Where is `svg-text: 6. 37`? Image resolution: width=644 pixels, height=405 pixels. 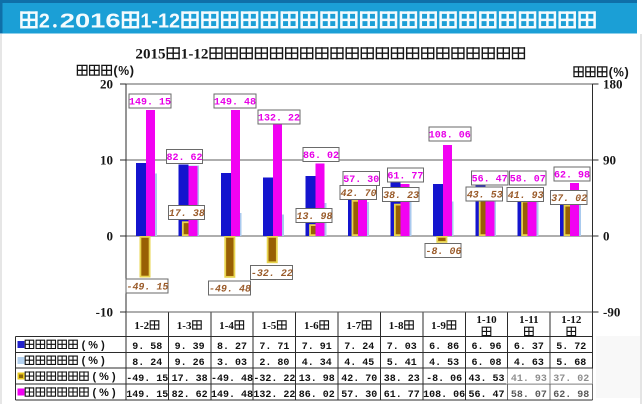
svg-text: 6. 37 is located at coordinates (529, 347).